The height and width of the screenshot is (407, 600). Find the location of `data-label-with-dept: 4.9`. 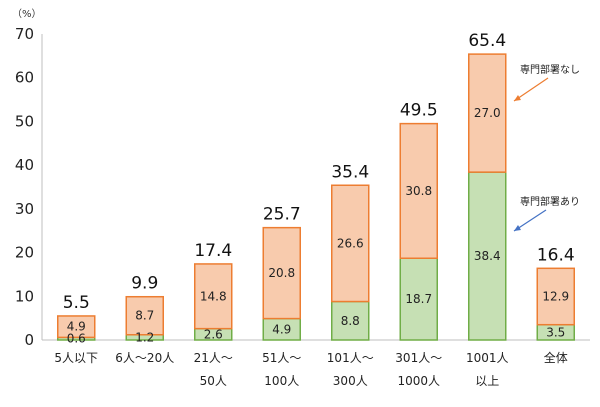

data-label-with-dept: 4.9 is located at coordinates (281, 329).